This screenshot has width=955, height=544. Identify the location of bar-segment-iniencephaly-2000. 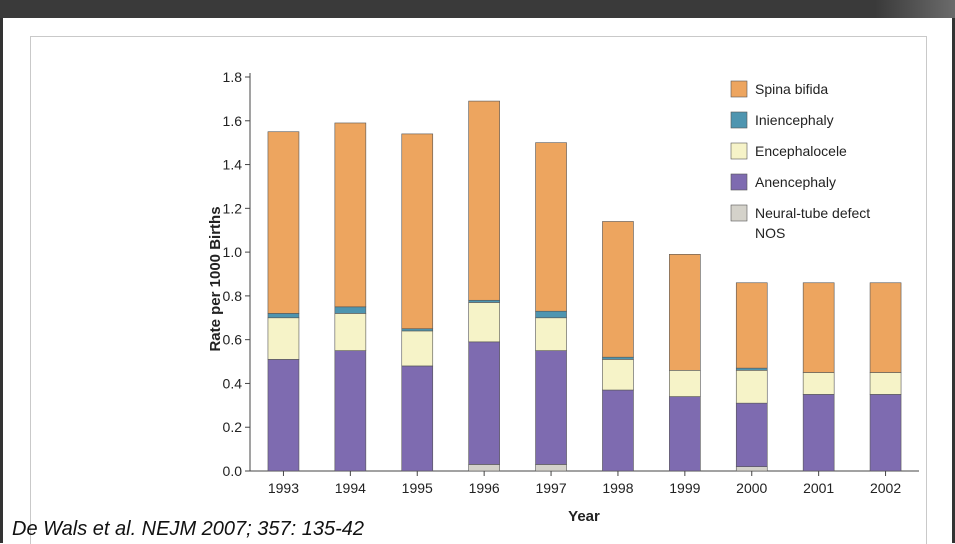
(751, 369).